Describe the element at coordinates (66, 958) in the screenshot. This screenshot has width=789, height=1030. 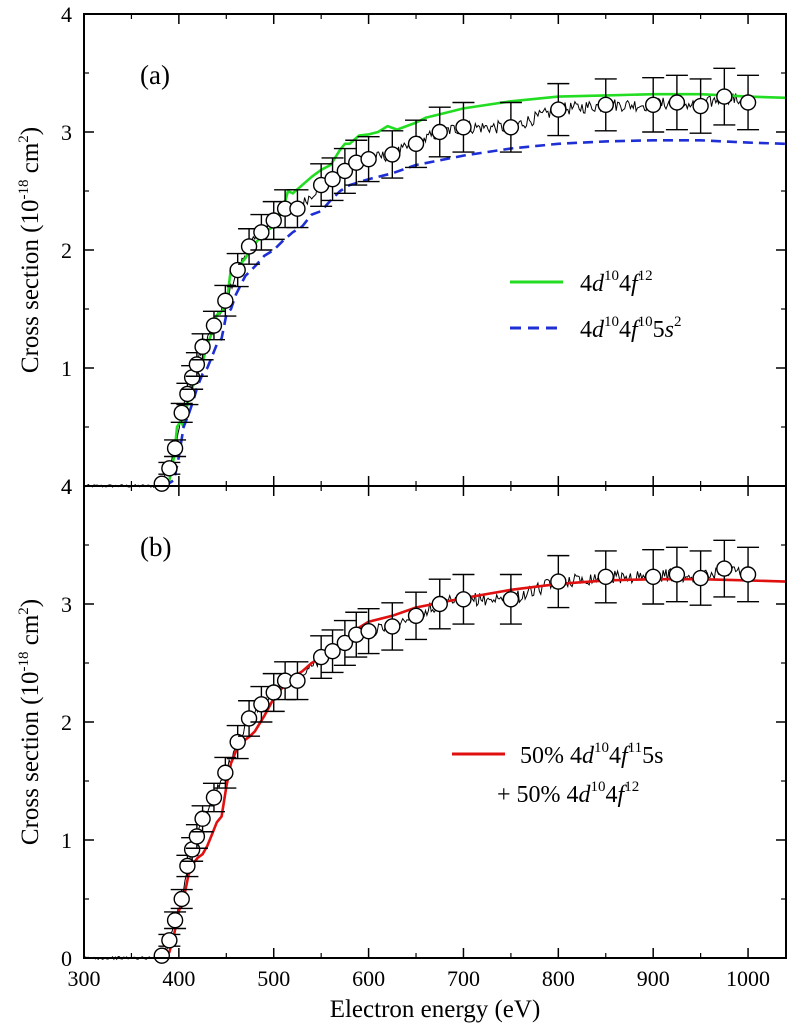
I see `y-tick-label: 0` at that location.